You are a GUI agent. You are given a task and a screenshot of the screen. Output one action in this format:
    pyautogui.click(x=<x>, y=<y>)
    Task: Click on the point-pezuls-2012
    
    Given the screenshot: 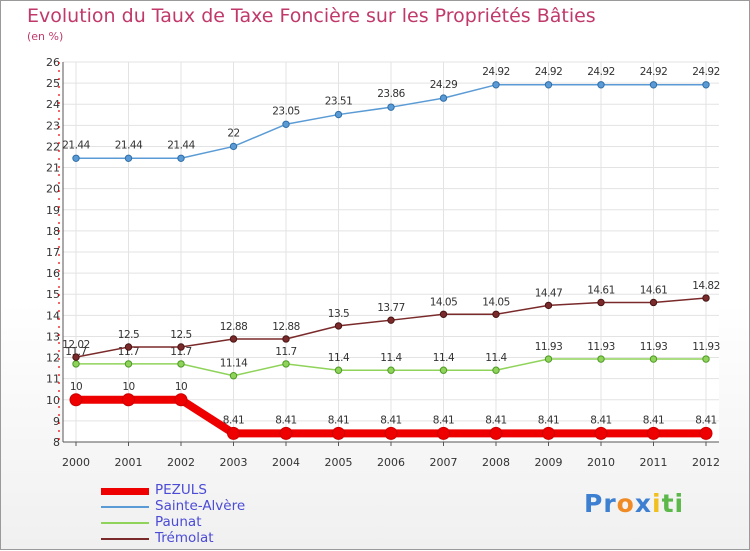 What is the action you would take?
    pyautogui.click(x=706, y=433)
    